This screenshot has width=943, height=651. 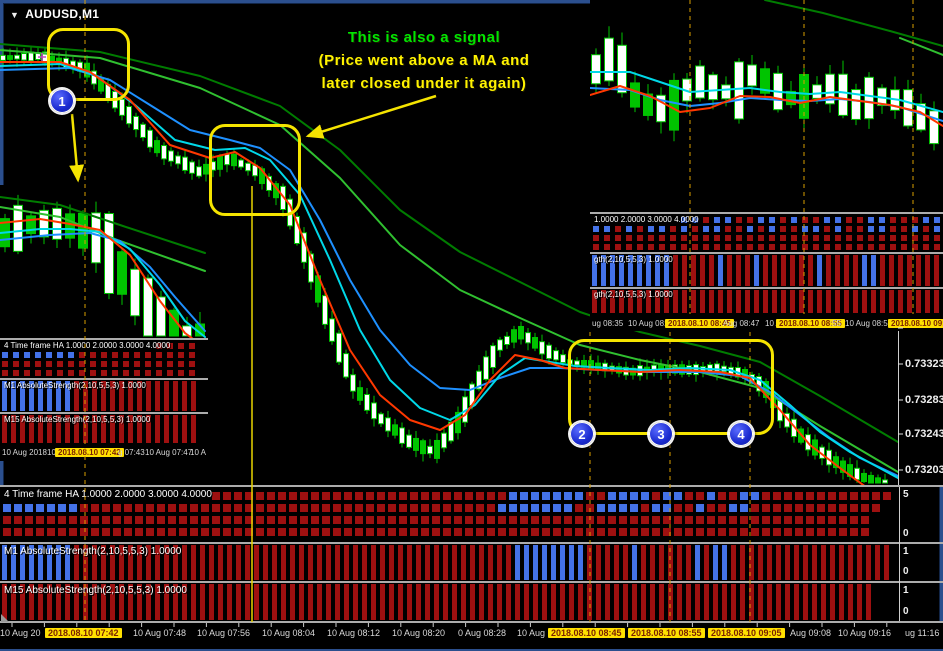 I want to click on time-label: 10 Aug, so click(x=531, y=633).